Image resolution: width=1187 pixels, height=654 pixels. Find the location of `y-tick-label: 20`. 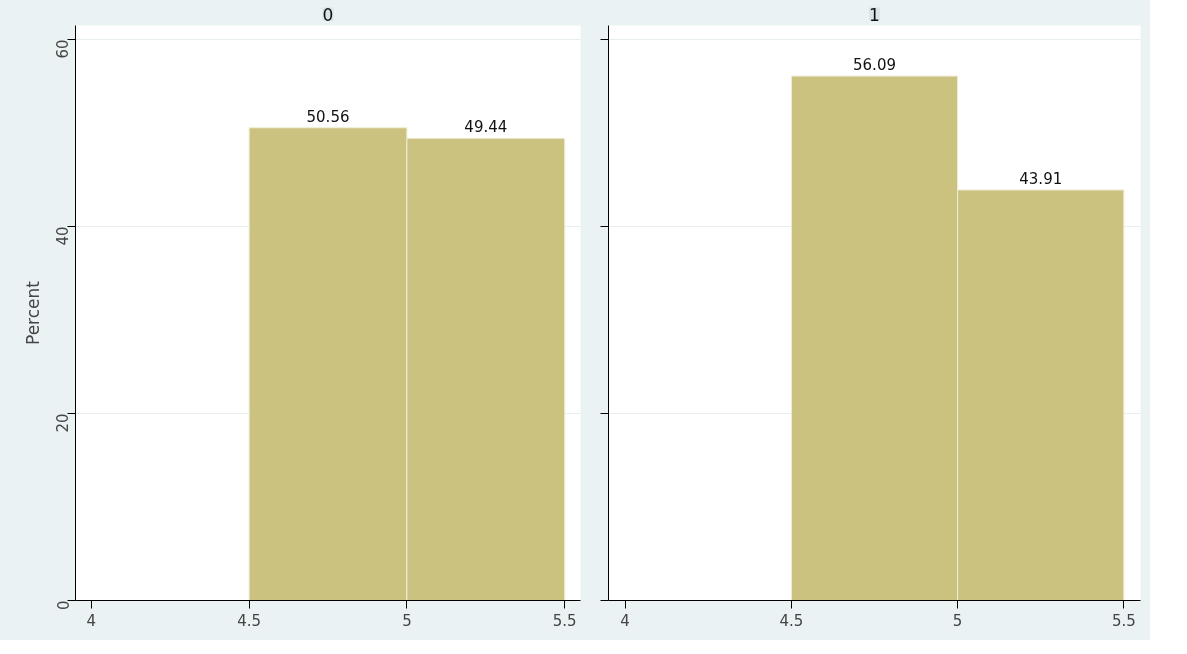

y-tick-label: 20 is located at coordinates (63, 423).